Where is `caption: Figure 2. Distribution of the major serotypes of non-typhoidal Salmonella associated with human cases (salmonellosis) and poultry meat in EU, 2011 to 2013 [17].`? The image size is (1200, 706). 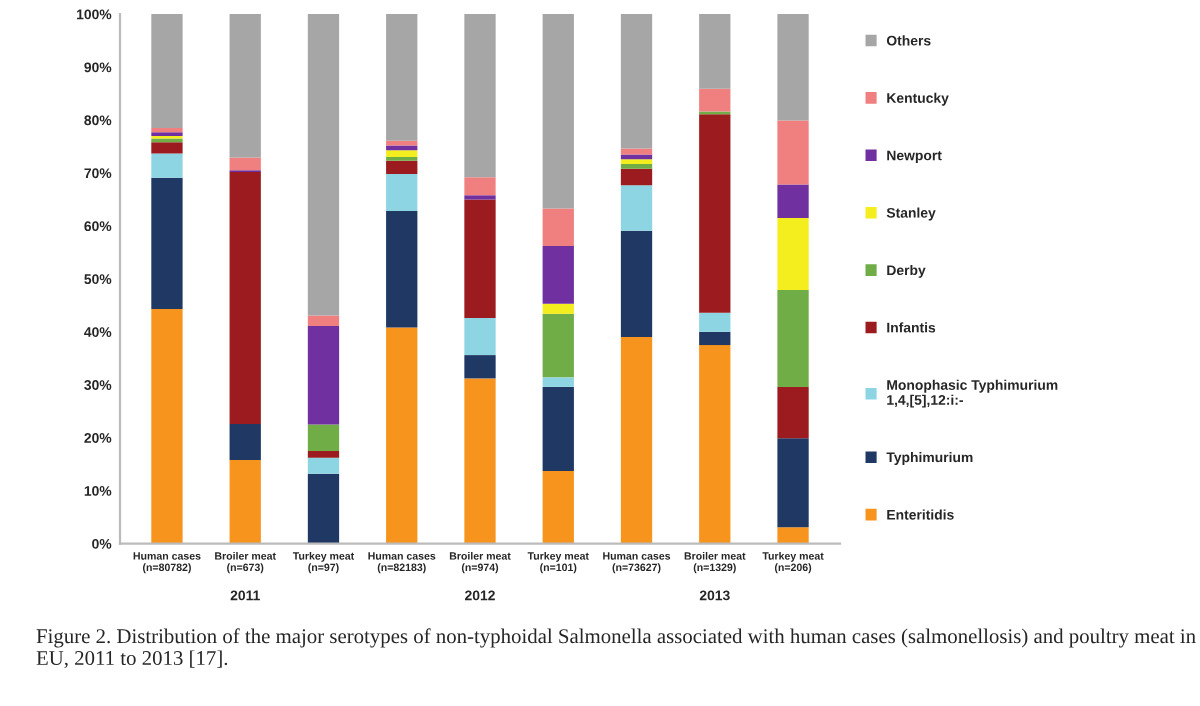 caption: Figure 2. Distribution of the major serotypes of non-typhoidal Salmonella associated with human cases (salmonellosis) and poultry meat in EU, 2011 to 2013 [17]. is located at coordinates (616, 648).